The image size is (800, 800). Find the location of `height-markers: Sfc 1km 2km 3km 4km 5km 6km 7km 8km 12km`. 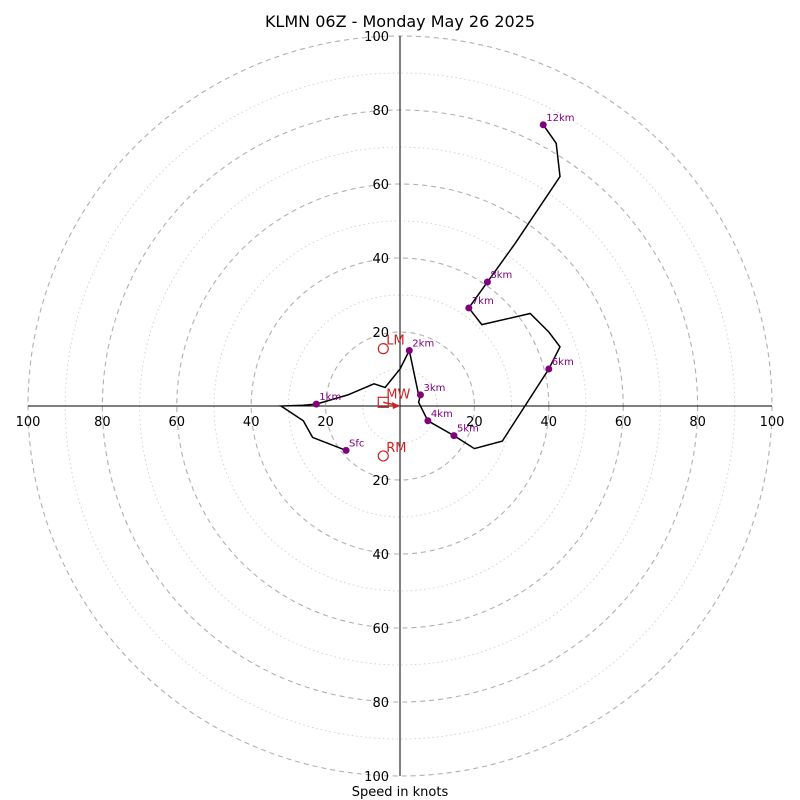

height-markers: Sfc 1km 2km 3km 4km 5km 6km 7km 8km 12km is located at coordinates (443, 283).